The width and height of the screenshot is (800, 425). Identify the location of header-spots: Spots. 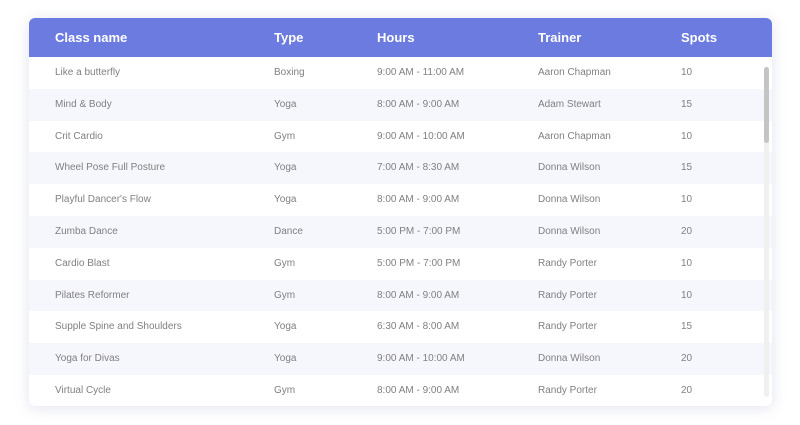
(699, 37).